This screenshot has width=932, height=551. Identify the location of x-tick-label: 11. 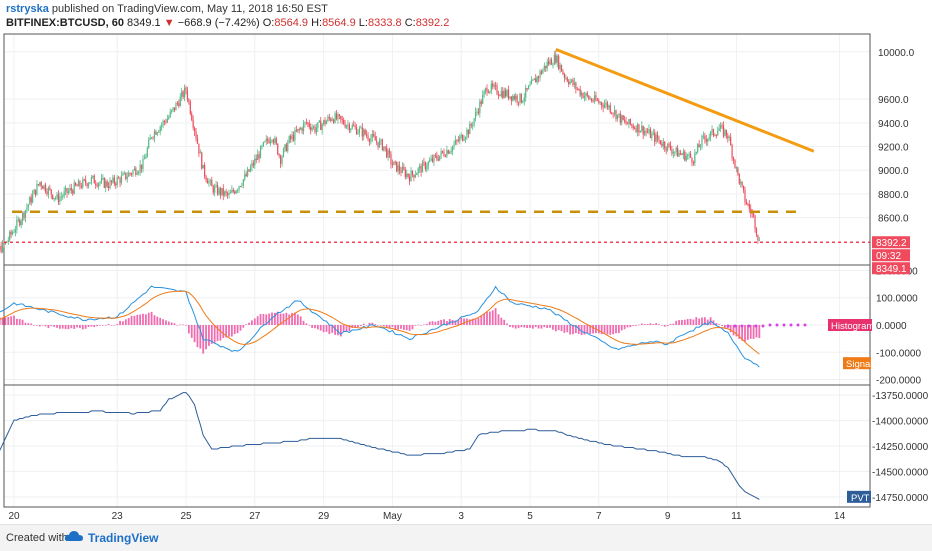
(736, 516).